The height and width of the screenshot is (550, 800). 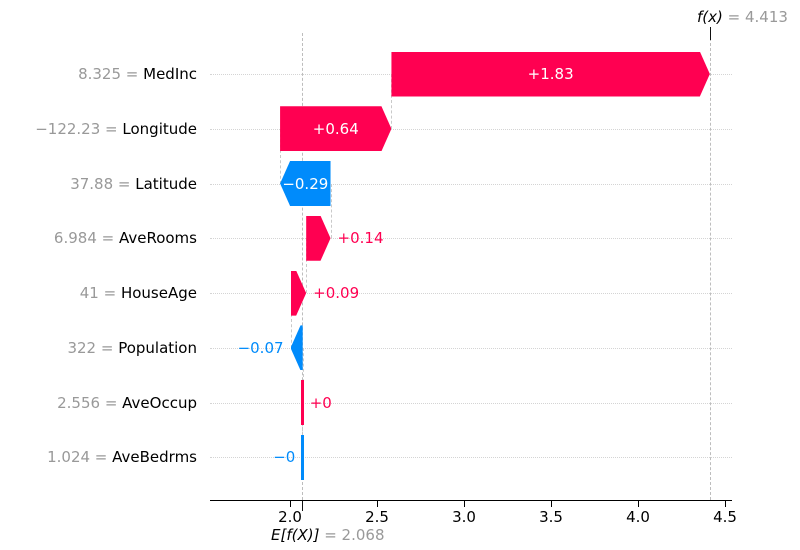 I want to click on feature-label-avebedrms: 1.024 = AveBedrms, so click(x=98, y=457).